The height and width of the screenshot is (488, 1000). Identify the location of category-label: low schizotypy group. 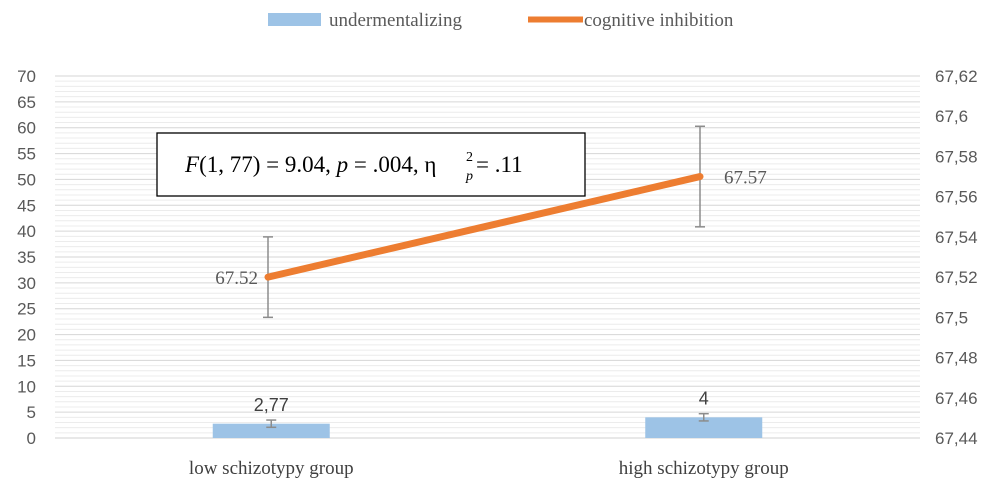
(271, 468).